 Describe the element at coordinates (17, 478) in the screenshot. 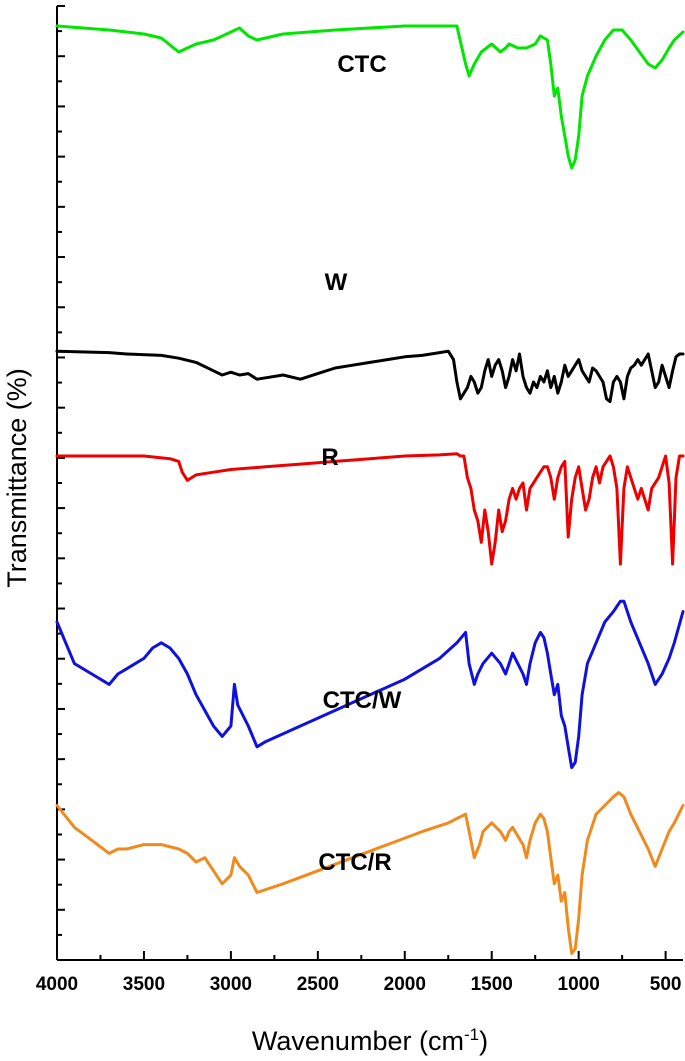

I see `y-axis-title: Transmittance (%)` at that location.